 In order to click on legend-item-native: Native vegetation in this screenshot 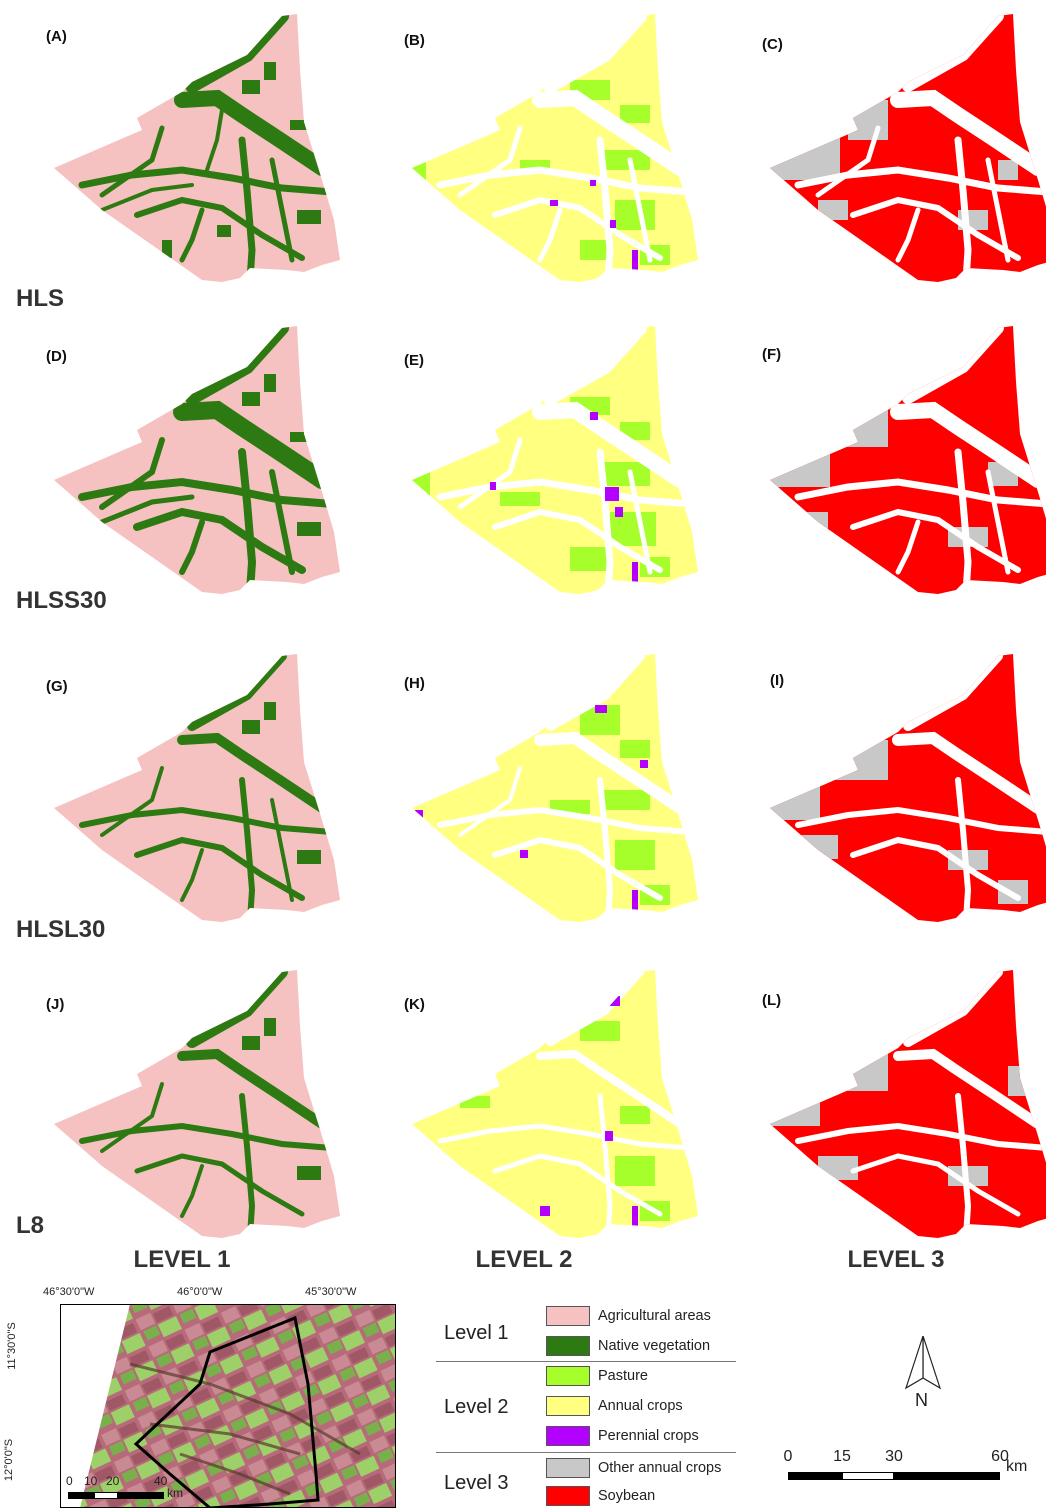, I will do `click(654, 1346)`.